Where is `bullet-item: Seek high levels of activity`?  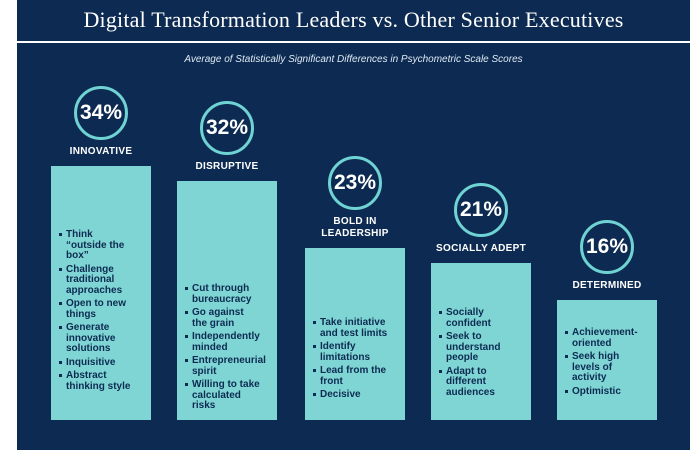 bullet-item: Seek high levels of activity is located at coordinates (603, 367).